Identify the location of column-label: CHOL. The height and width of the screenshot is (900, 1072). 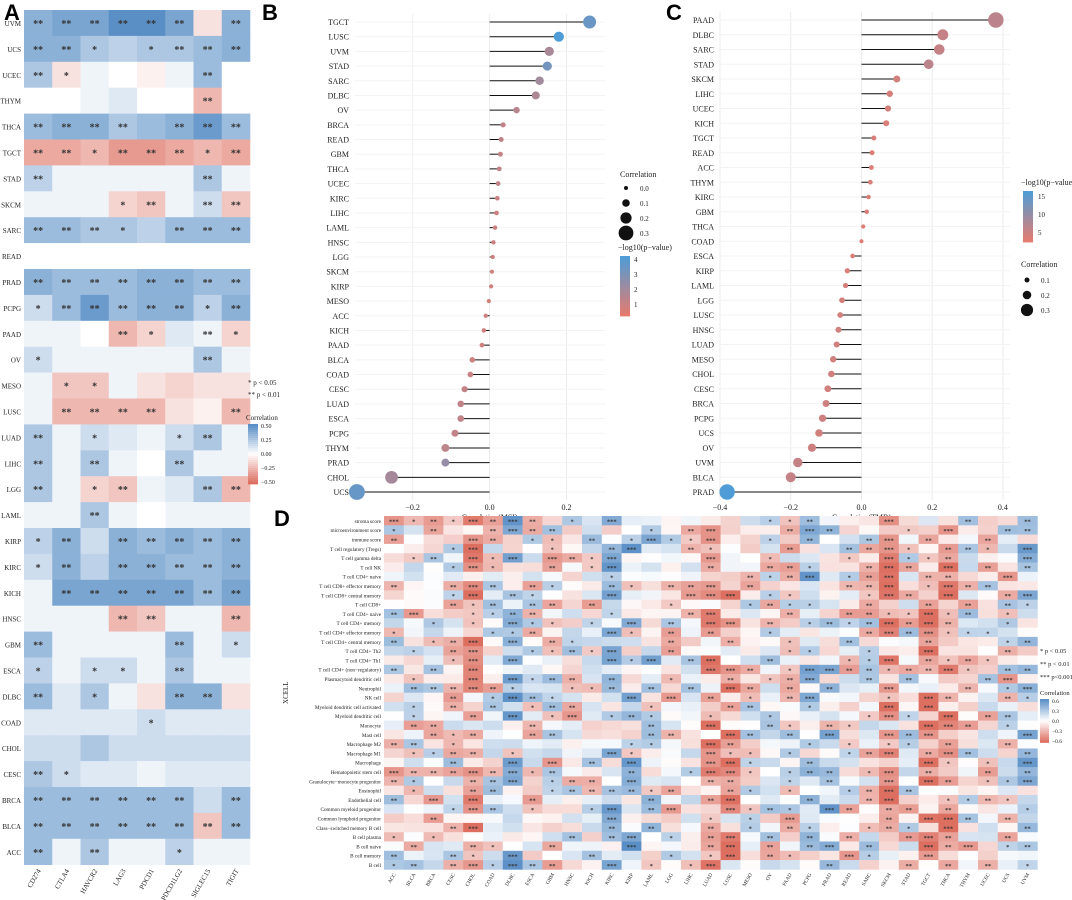
(471, 879).